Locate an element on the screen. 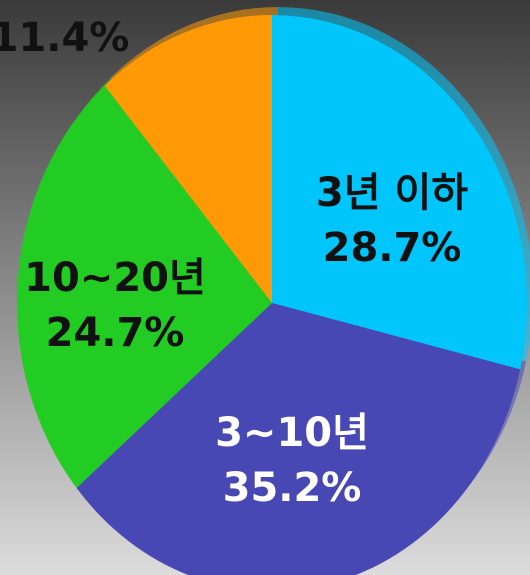  category-label: 10~20년 is located at coordinates (115, 278).